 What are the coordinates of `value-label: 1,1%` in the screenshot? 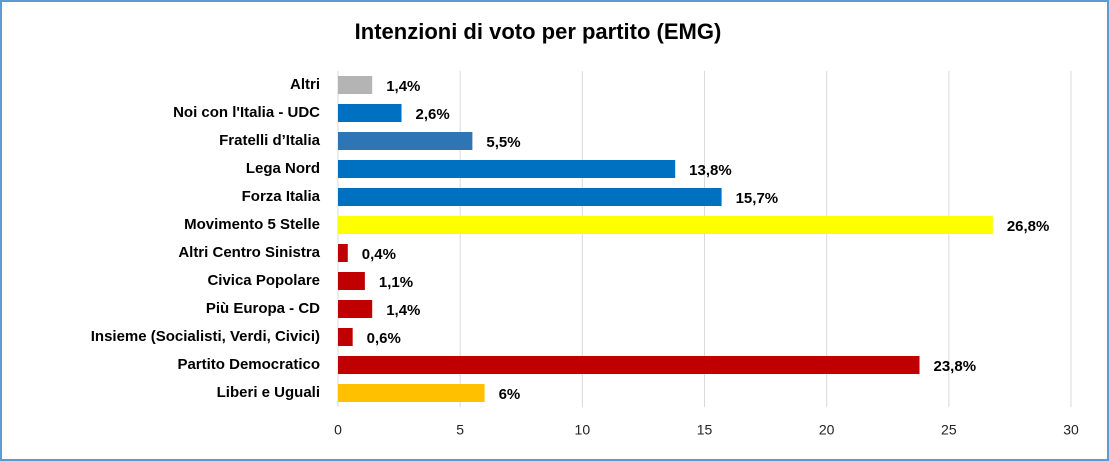 It's located at (396, 282).